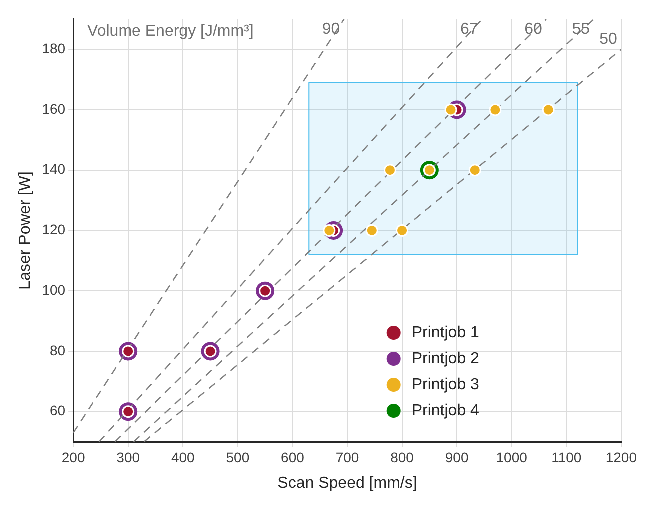  Describe the element at coordinates (54, 169) in the screenshot. I see `y-tick-label: 140` at that location.